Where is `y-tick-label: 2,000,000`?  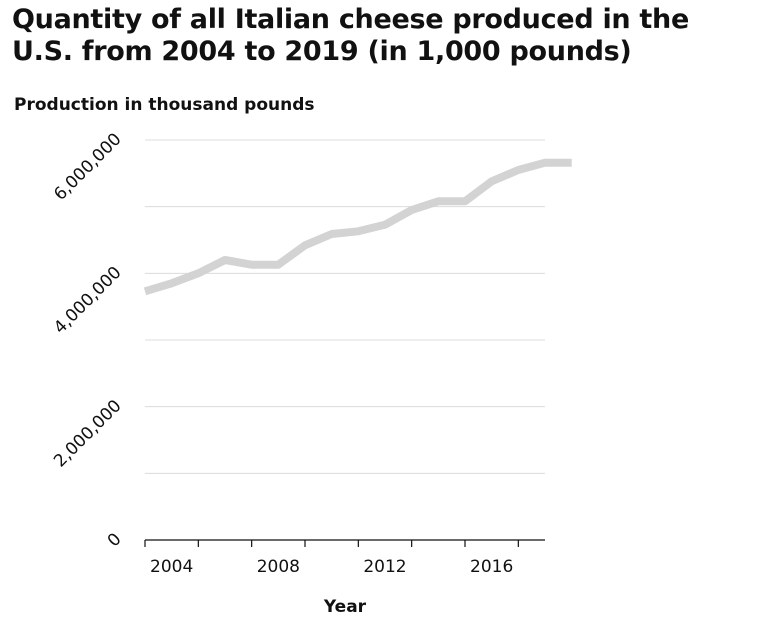
y-tick-label: 2,000,000 is located at coordinates (87, 433).